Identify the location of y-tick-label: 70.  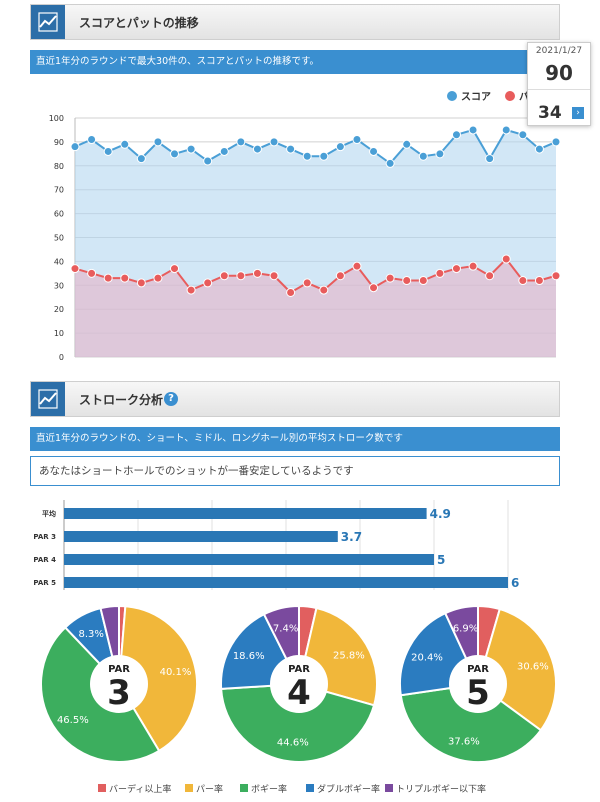
(59, 190).